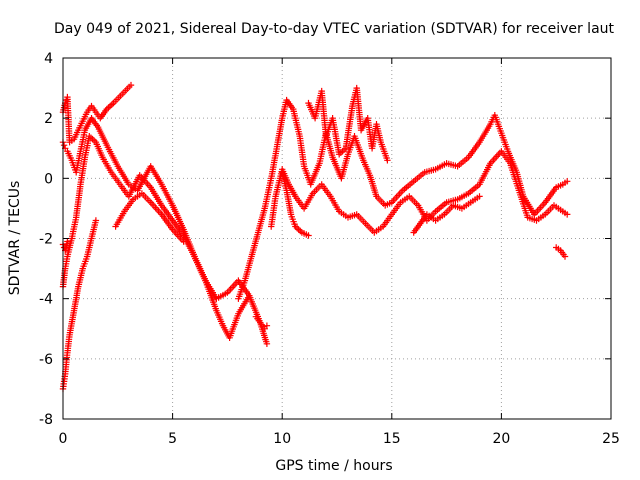 The height and width of the screenshot is (480, 640). What do you see at coordinates (48, 119) in the screenshot?
I see `y-tick-label: 2` at bounding box center [48, 119].